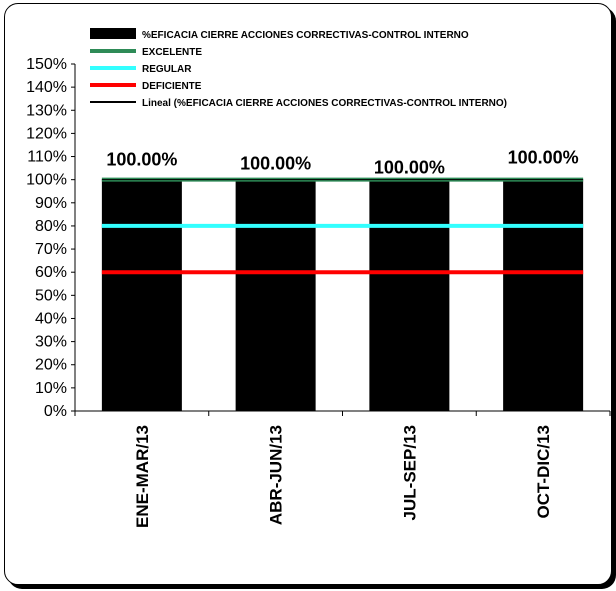 Image resolution: width=616 pixels, height=591 pixels. Describe the element at coordinates (46, 110) in the screenshot. I see `y-tick-label: 130%` at that location.